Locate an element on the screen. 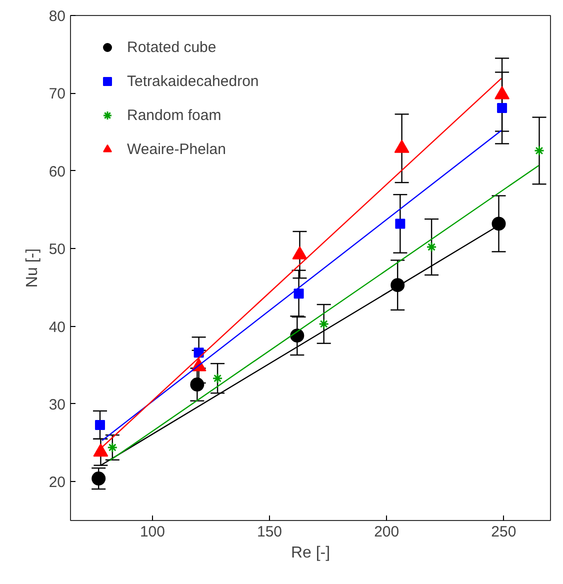 Image resolution: width=563 pixels, height=584 pixels. x-tick-label: 150 is located at coordinates (269, 532).